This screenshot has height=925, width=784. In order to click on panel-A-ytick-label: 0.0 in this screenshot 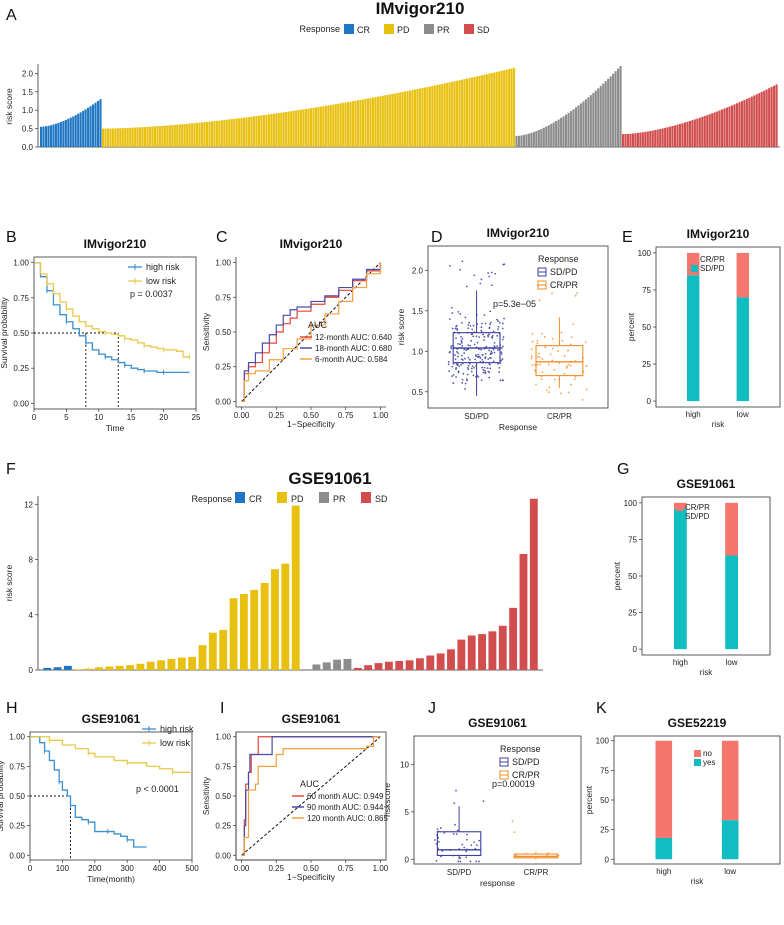, I will do `click(28, 147)`.